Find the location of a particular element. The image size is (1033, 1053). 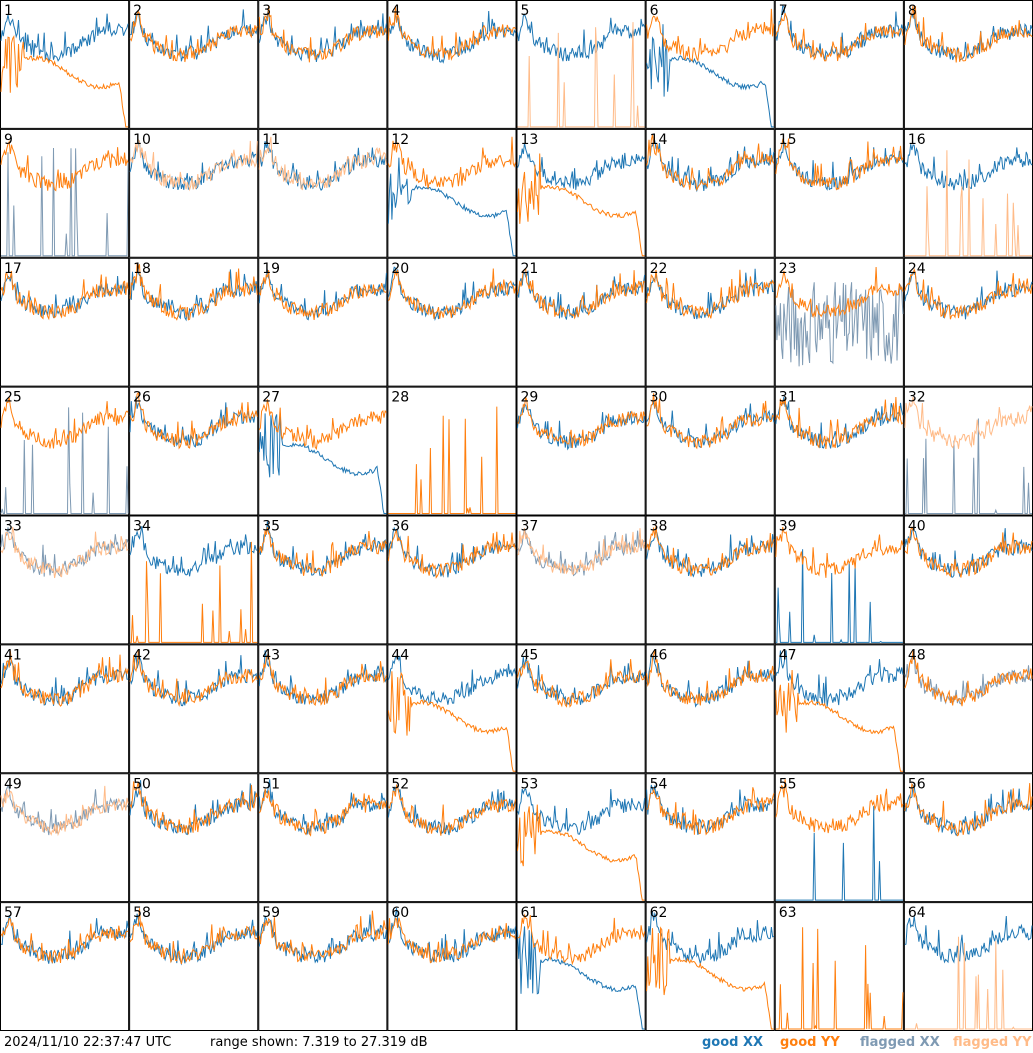

range-label: range shown: 7.319 to 27.319 dB is located at coordinates (319, 1042).